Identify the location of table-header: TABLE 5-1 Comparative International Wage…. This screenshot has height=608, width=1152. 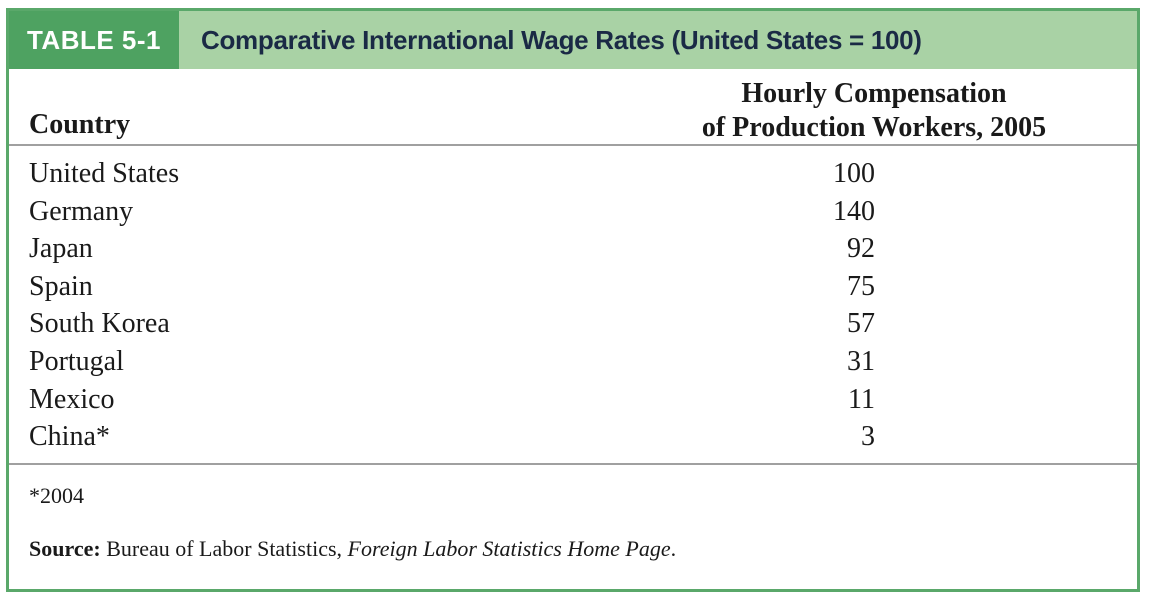
(573, 40).